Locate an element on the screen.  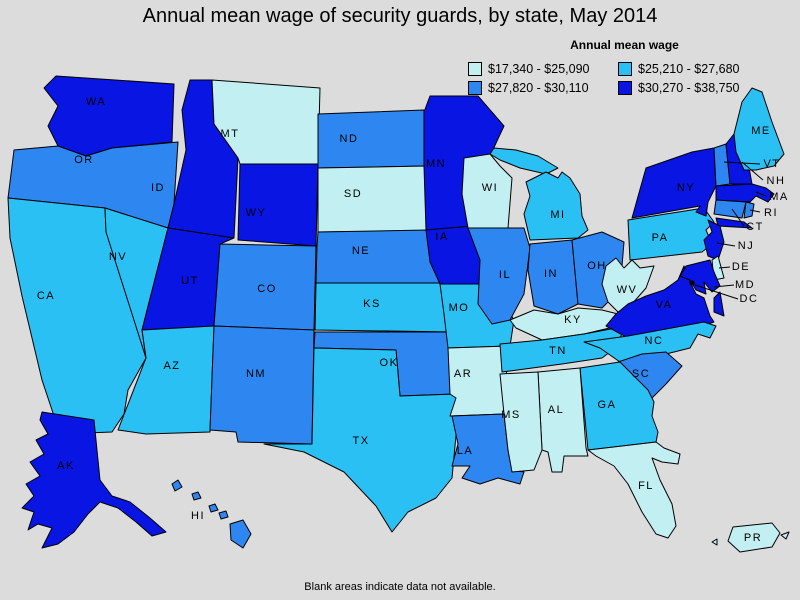
leader-line-ct is located at coordinates (738, 217).